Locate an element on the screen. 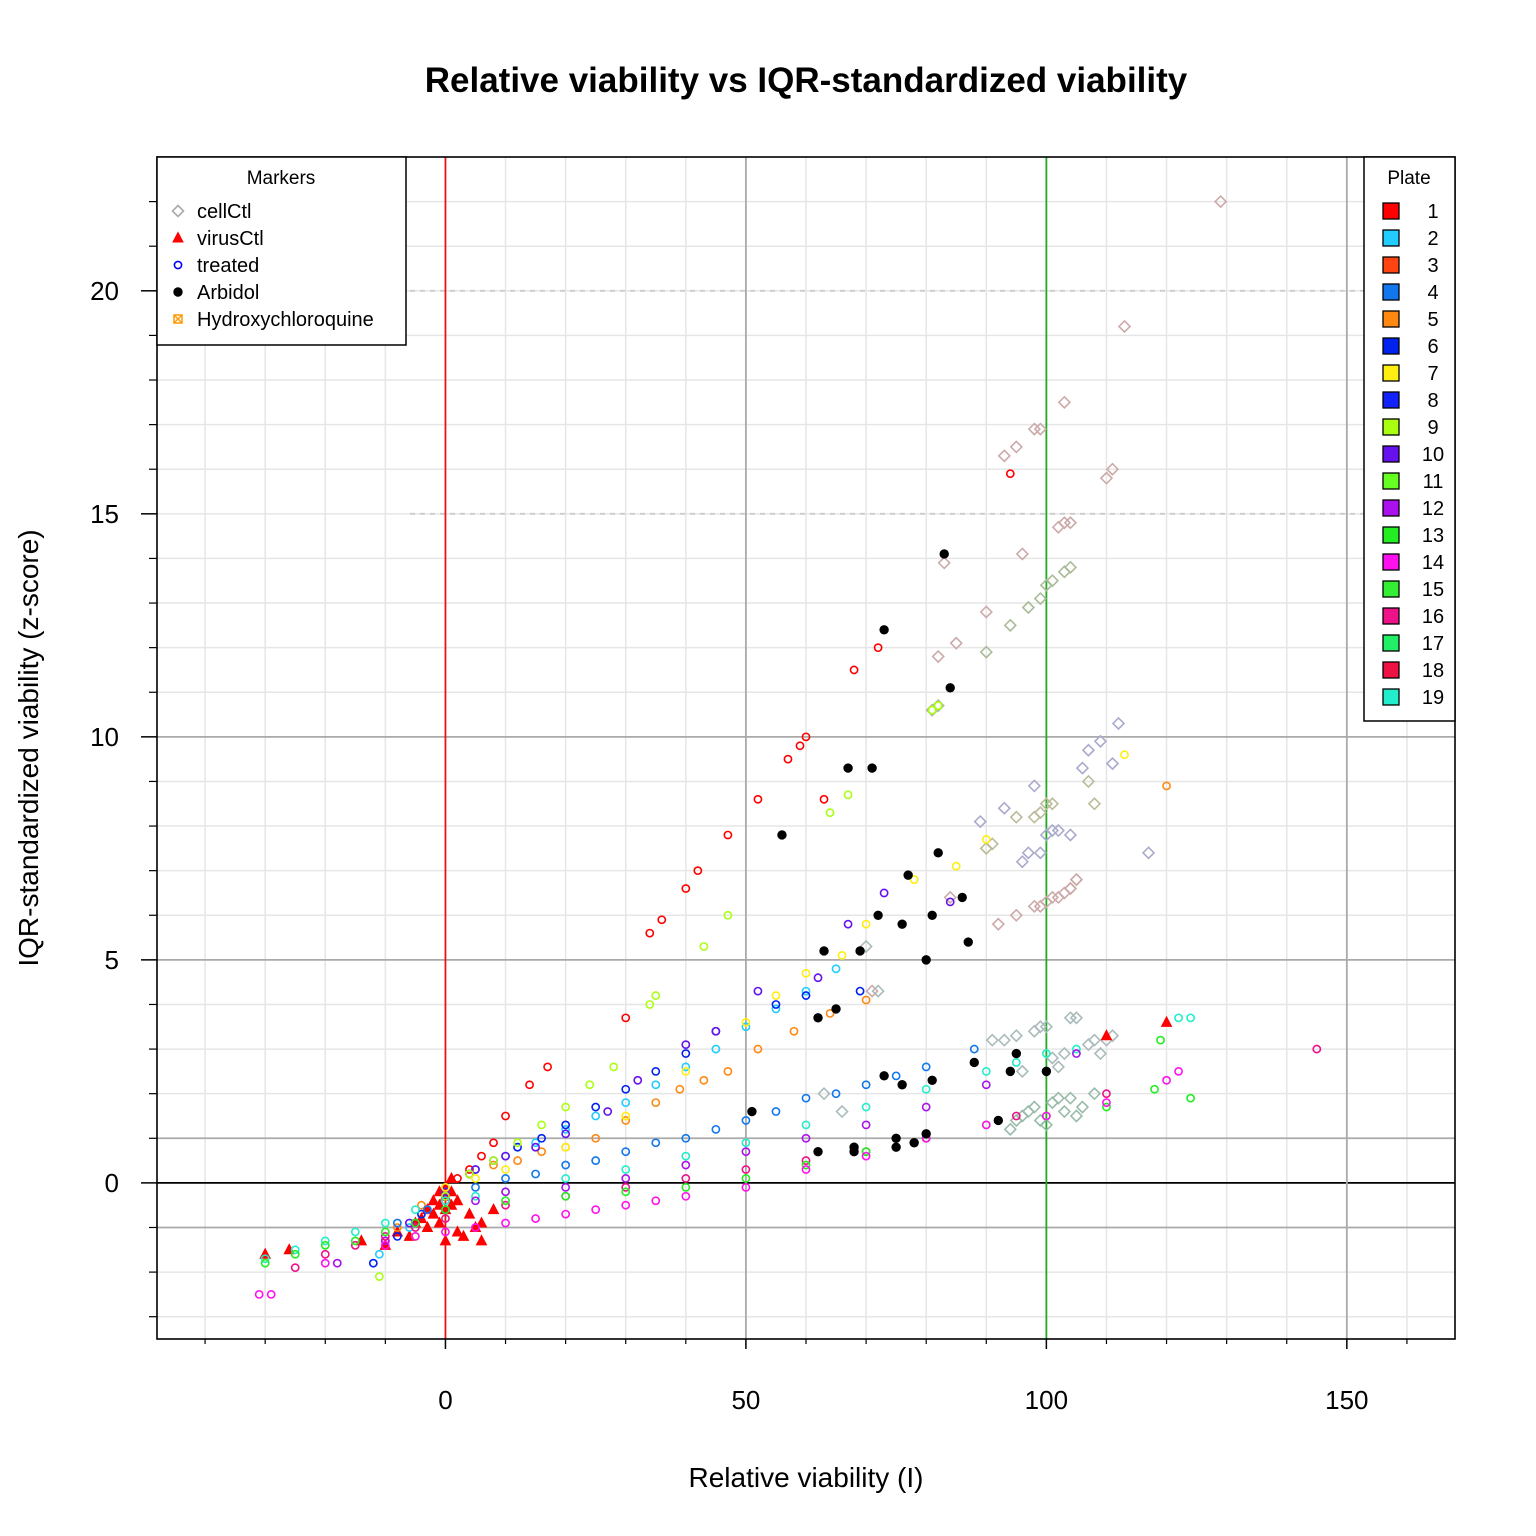 The image size is (1536, 1536). x-tick-label: 0 is located at coordinates (445, 1400).